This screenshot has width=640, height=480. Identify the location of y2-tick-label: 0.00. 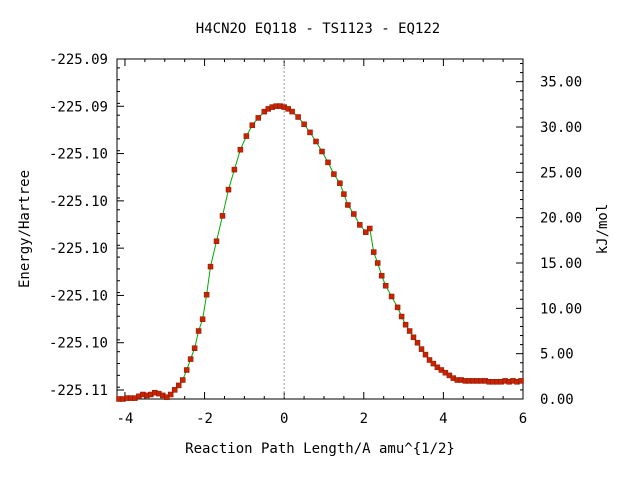
(557, 400).